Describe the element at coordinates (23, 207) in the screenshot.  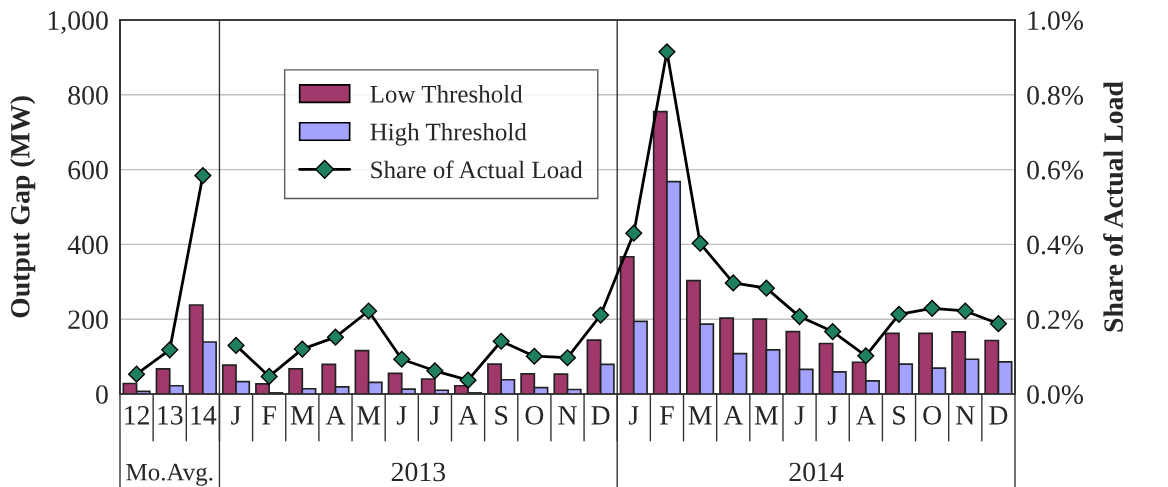
I see `y-axis-title: Output Gap (MW)` at that location.